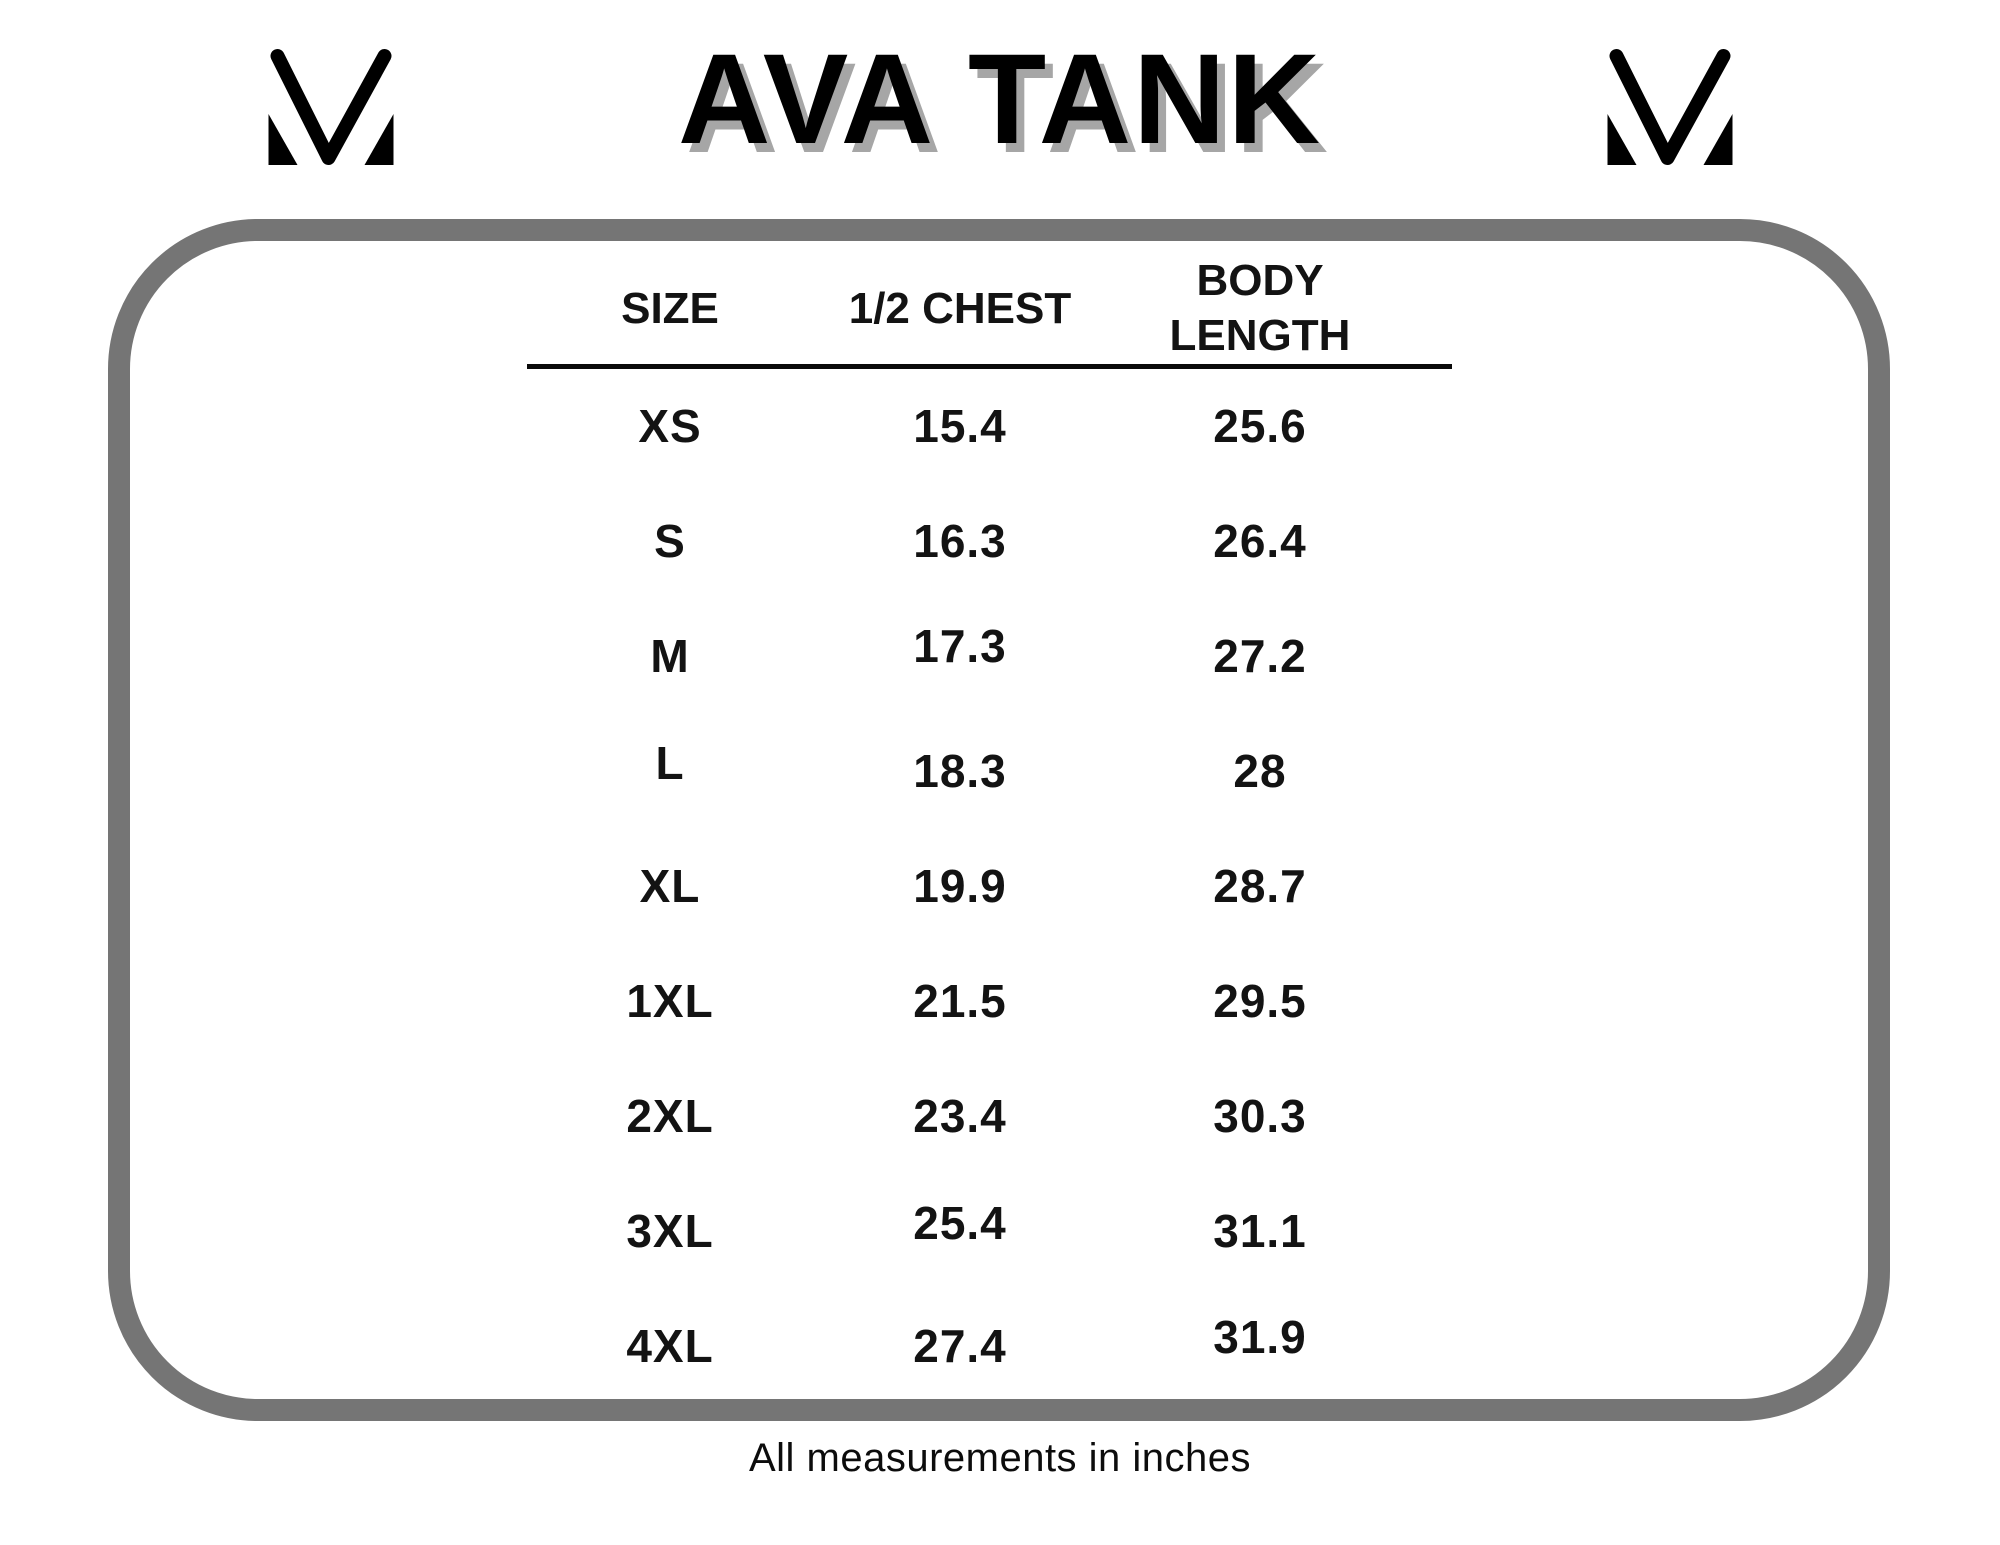 Image resolution: width=2000 pixels, height=1545 pixels. I want to click on cell-size: 3XL, so click(670, 1230).